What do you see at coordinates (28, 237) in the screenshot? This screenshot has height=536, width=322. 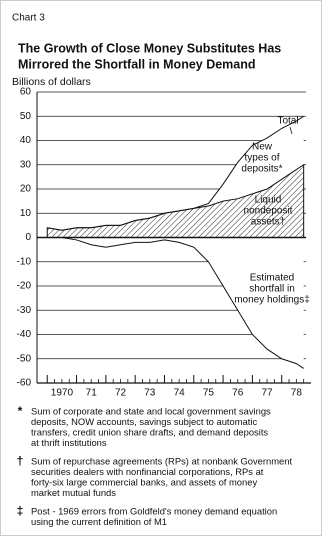 I see `y-tick-label: 0` at bounding box center [28, 237].